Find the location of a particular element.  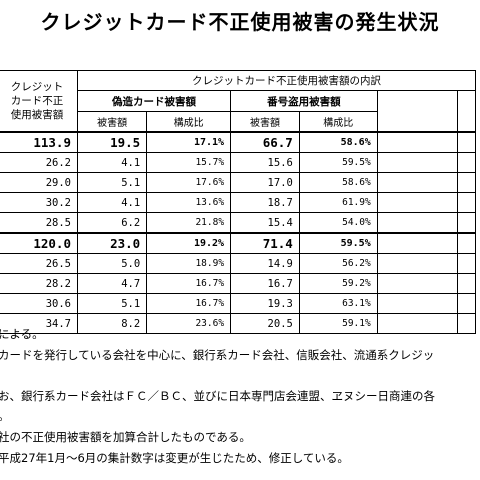

table-row: 30.2 4.1 13.6% 18.7 61.9% is located at coordinates (238, 202).